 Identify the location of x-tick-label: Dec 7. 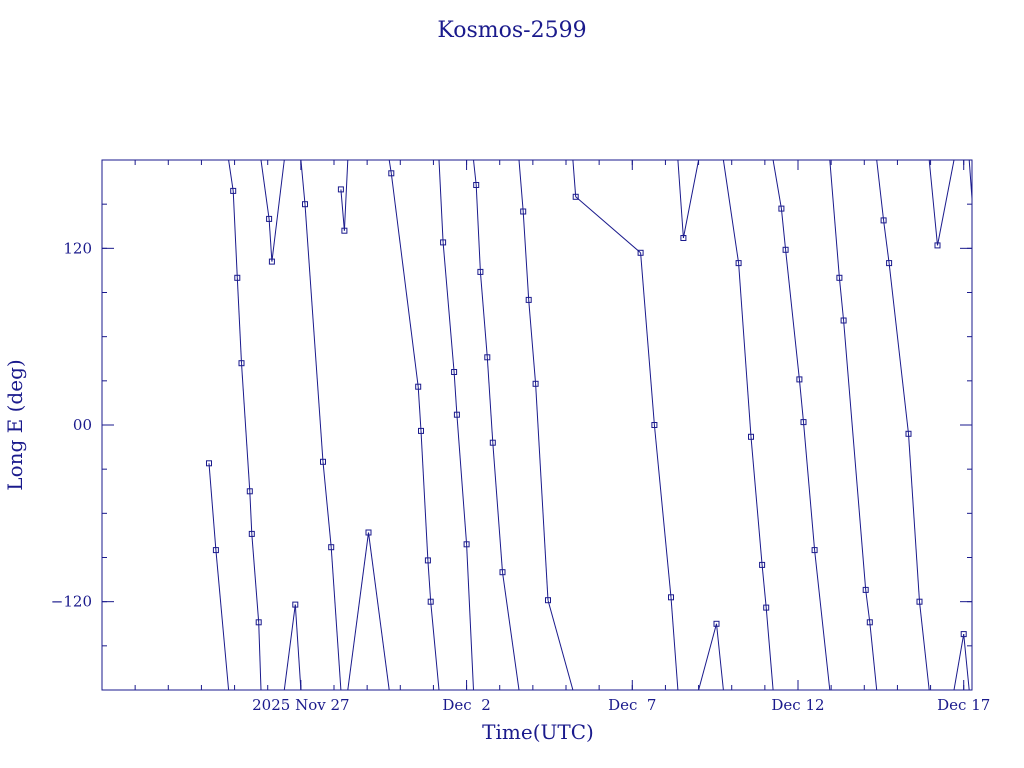
(632, 705).